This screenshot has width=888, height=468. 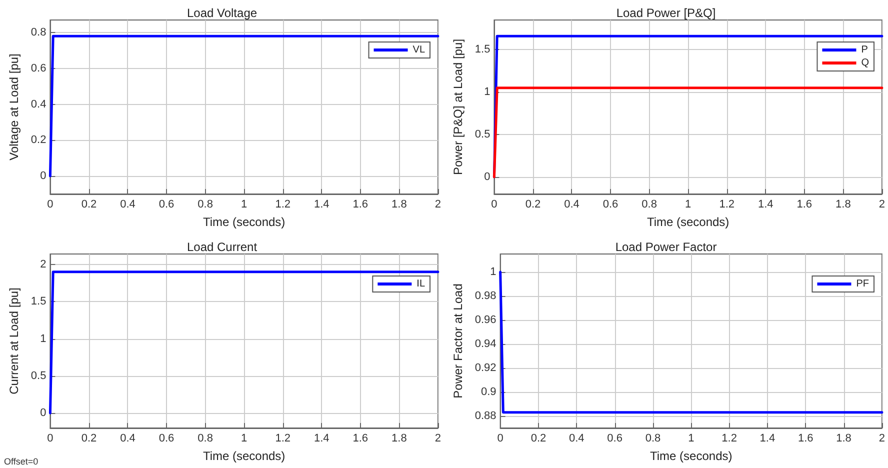 I want to click on legend-label: VL, so click(x=419, y=50).